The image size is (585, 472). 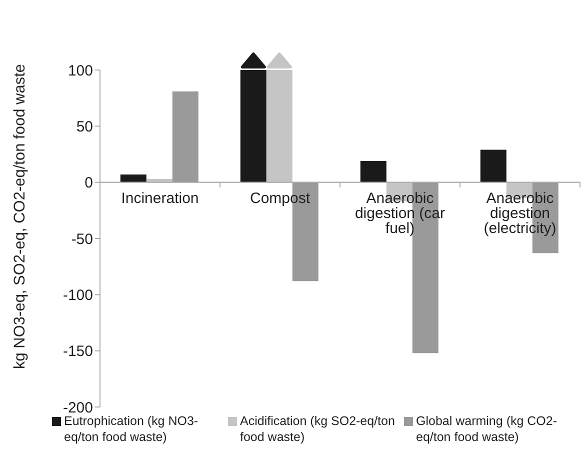 I want to click on x-tick-label: Anaerobic digestion (electricity), so click(x=520, y=213).